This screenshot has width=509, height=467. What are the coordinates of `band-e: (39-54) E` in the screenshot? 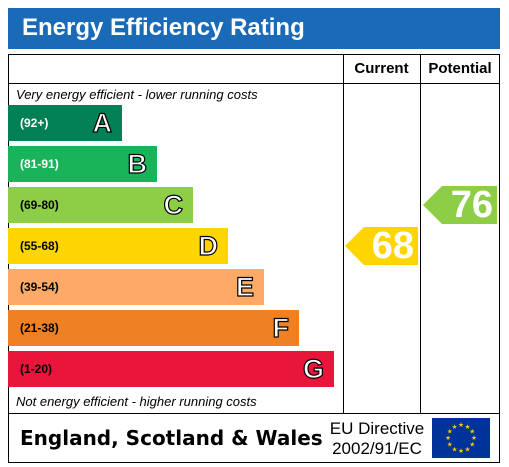 It's located at (136, 287).